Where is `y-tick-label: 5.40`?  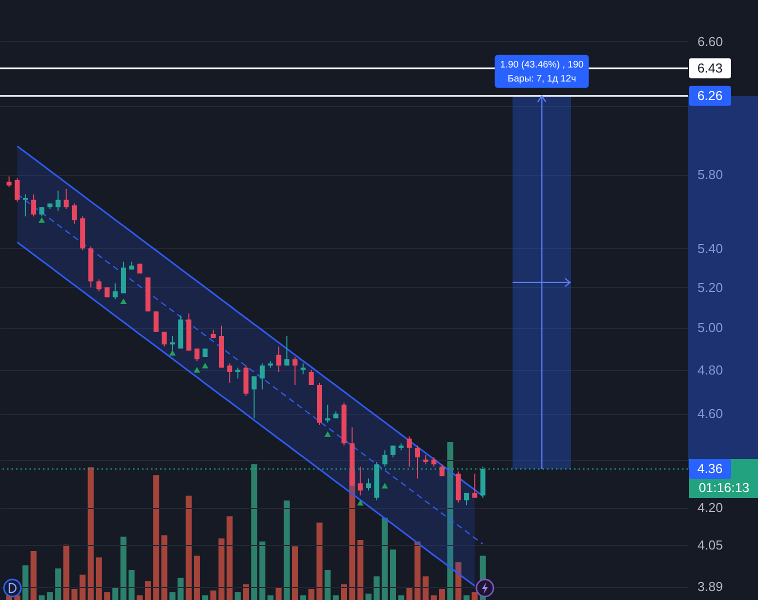
y-tick-label: 5.40 is located at coordinates (710, 248).